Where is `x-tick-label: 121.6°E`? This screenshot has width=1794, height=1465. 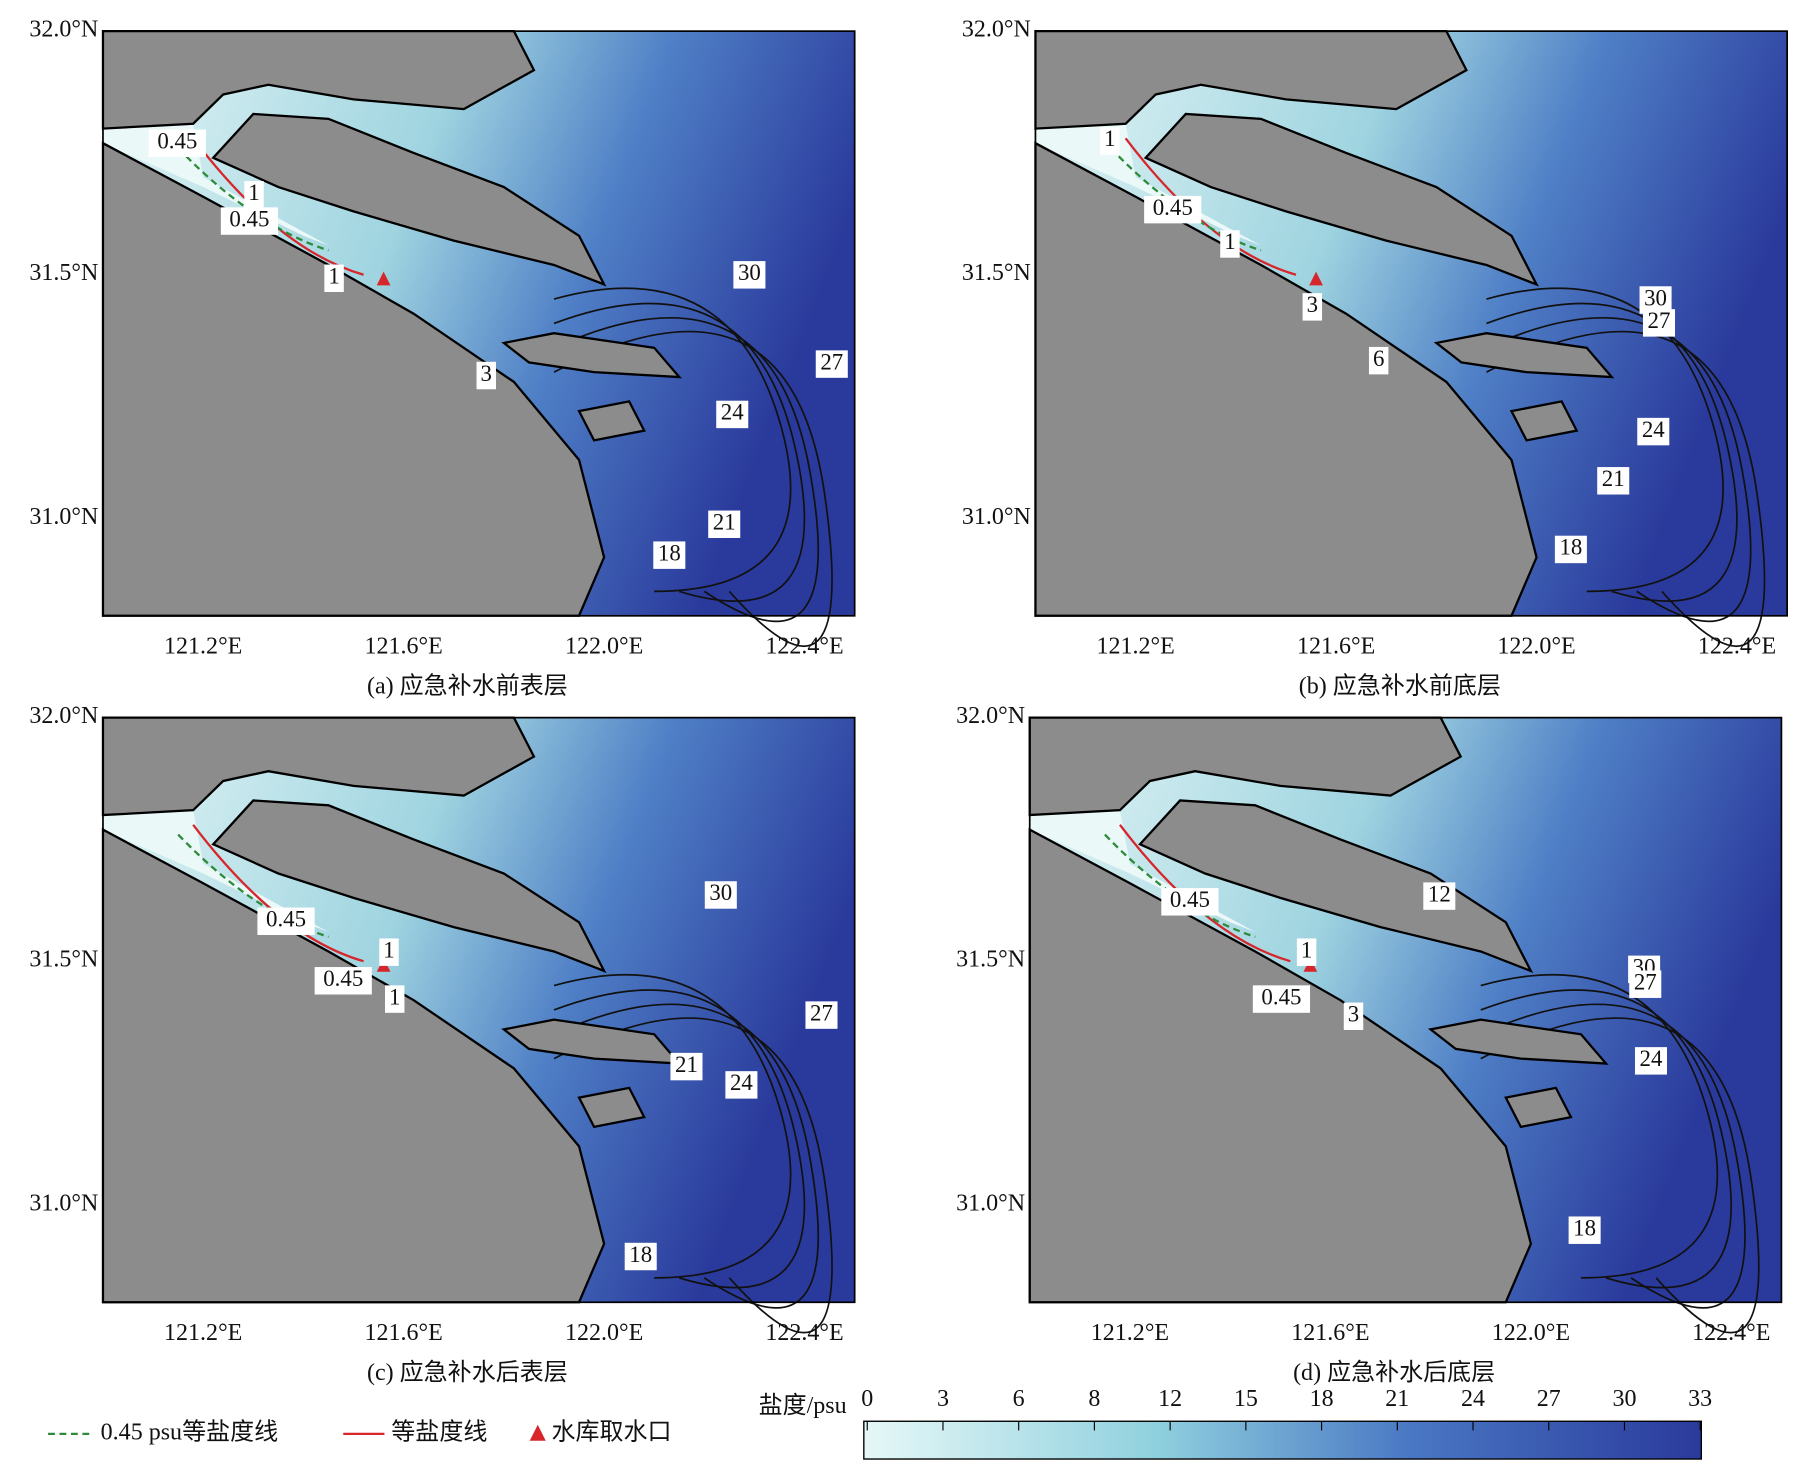 x-tick-label: 121.6°E is located at coordinates (403, 646).